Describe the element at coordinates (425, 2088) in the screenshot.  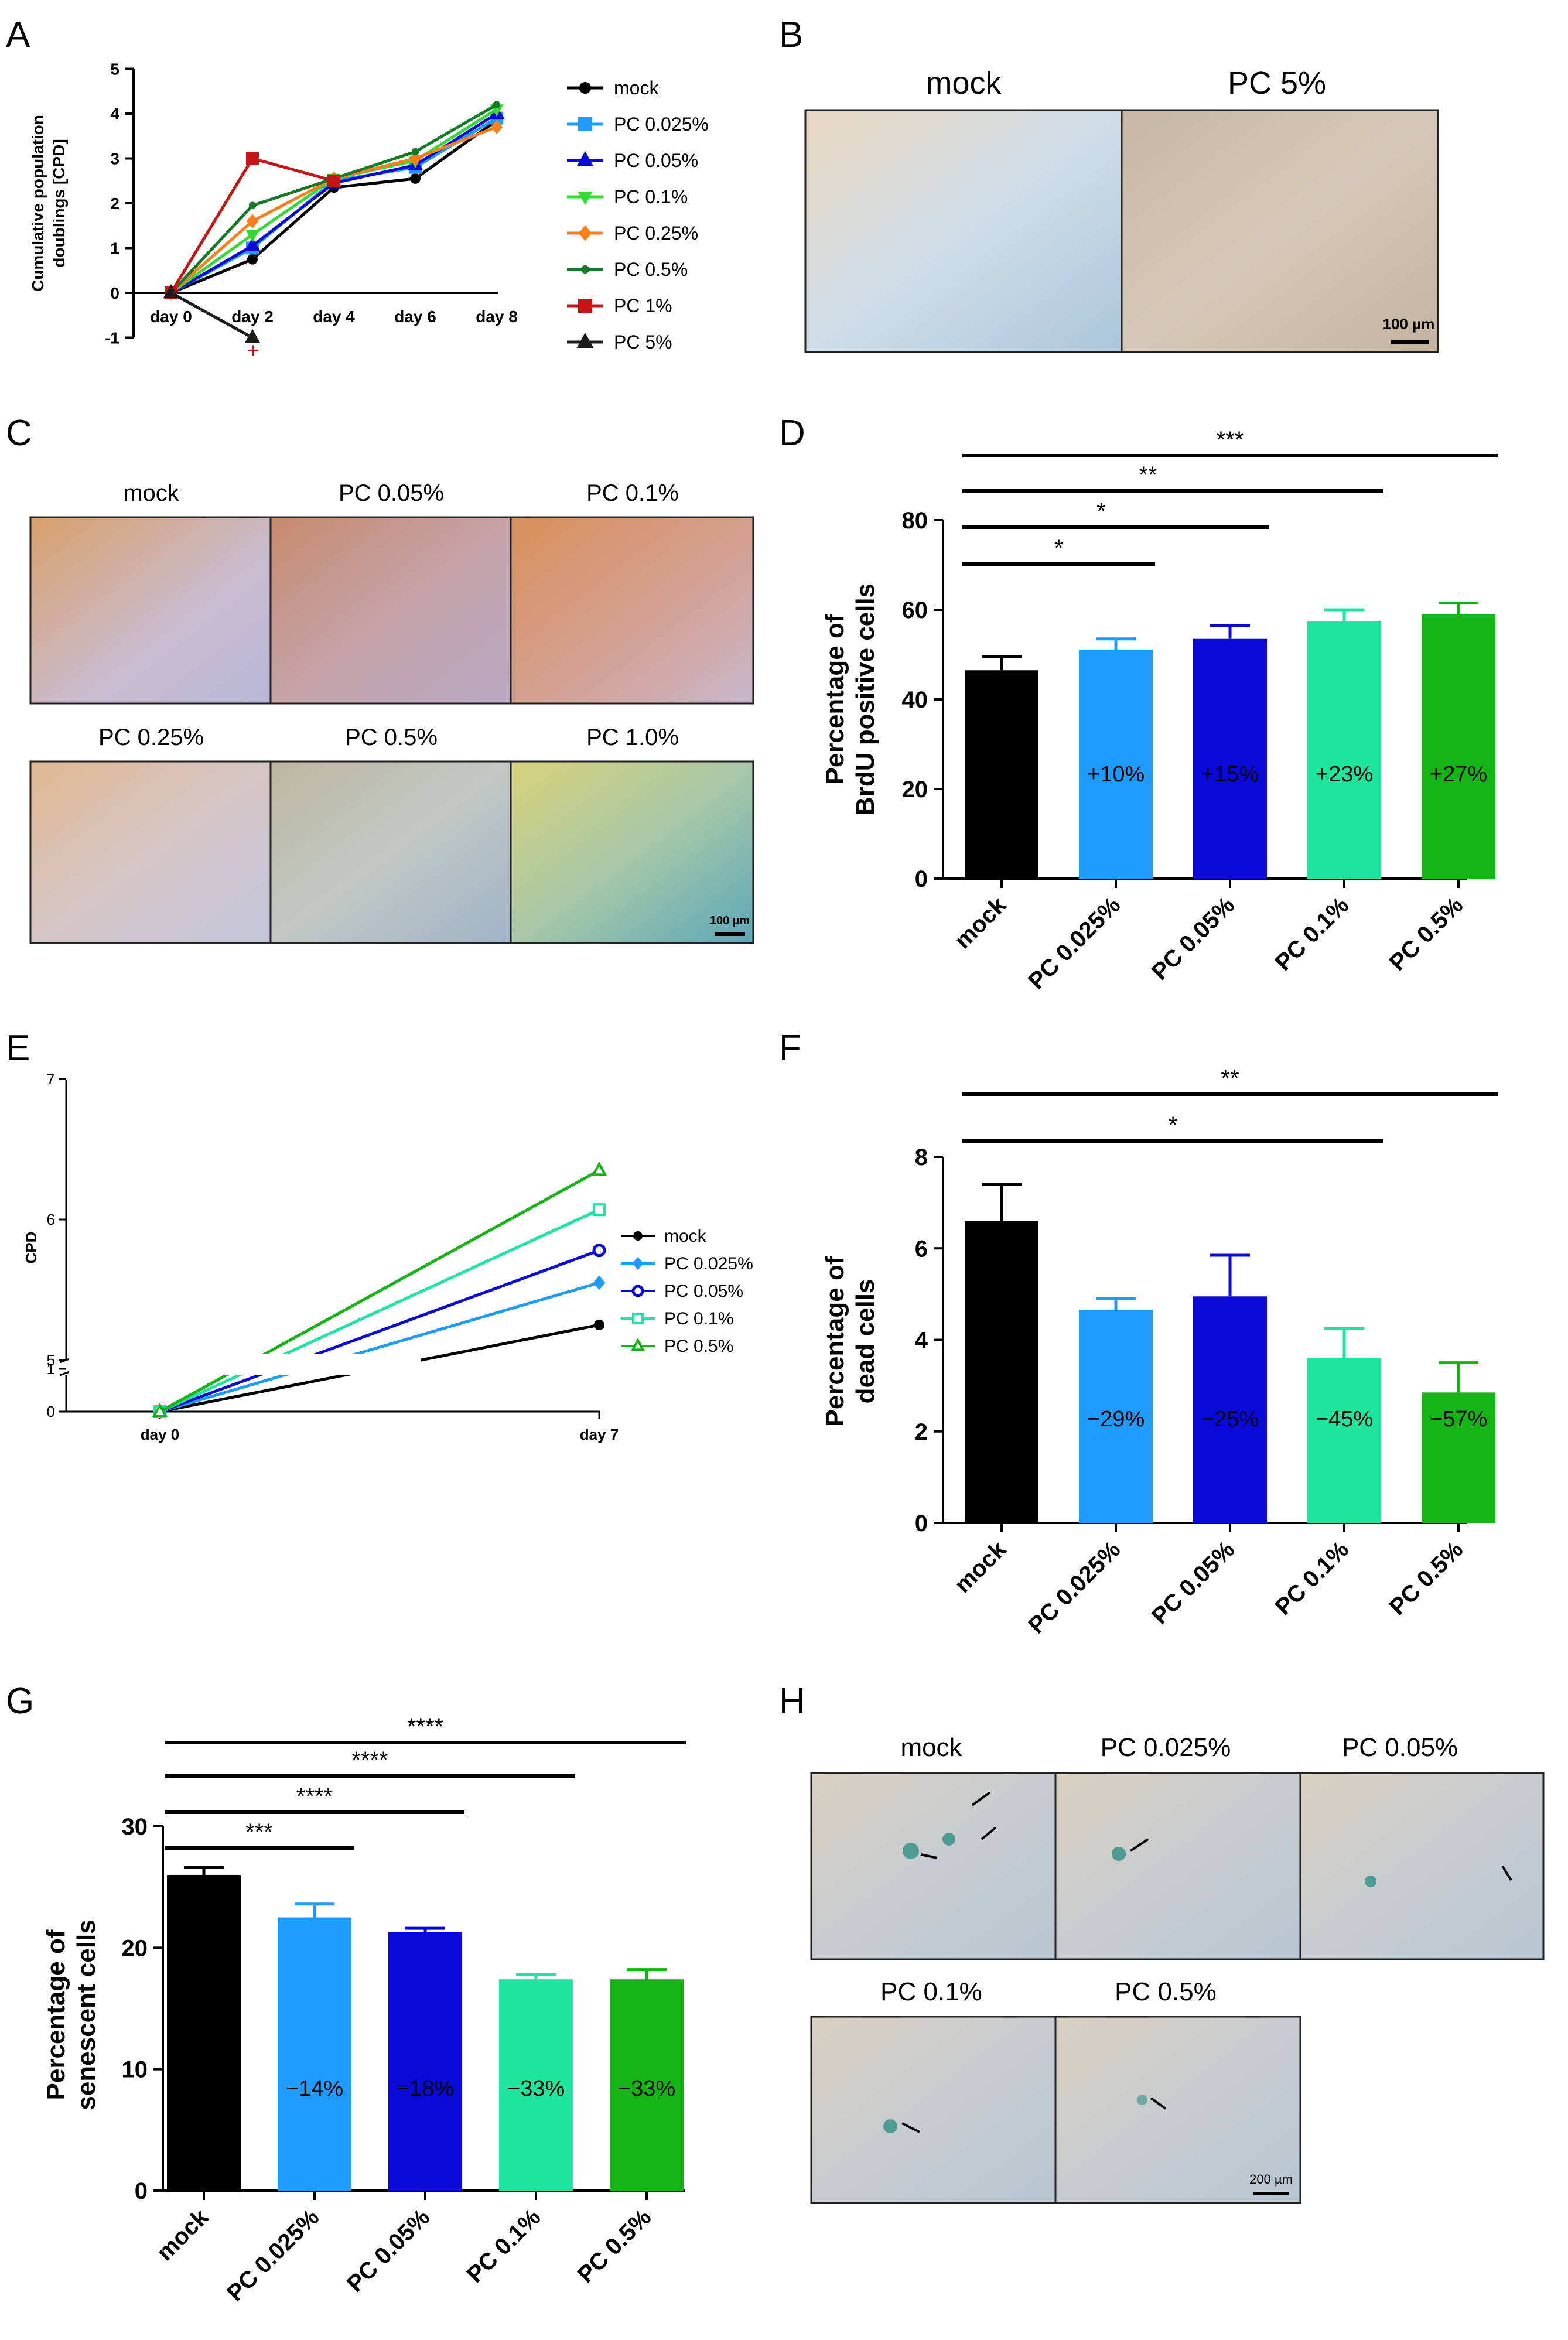
I see `bar-label: −18%` at that location.